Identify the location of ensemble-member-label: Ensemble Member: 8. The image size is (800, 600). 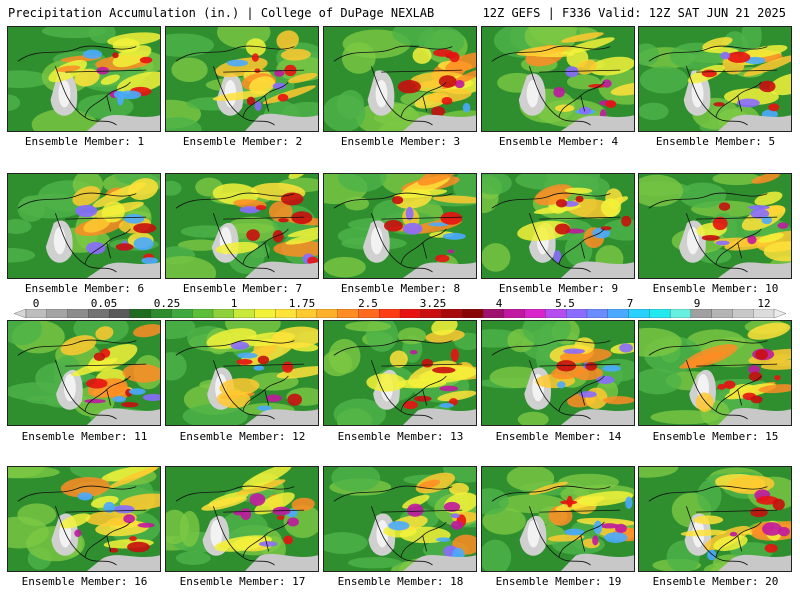
(400, 288).